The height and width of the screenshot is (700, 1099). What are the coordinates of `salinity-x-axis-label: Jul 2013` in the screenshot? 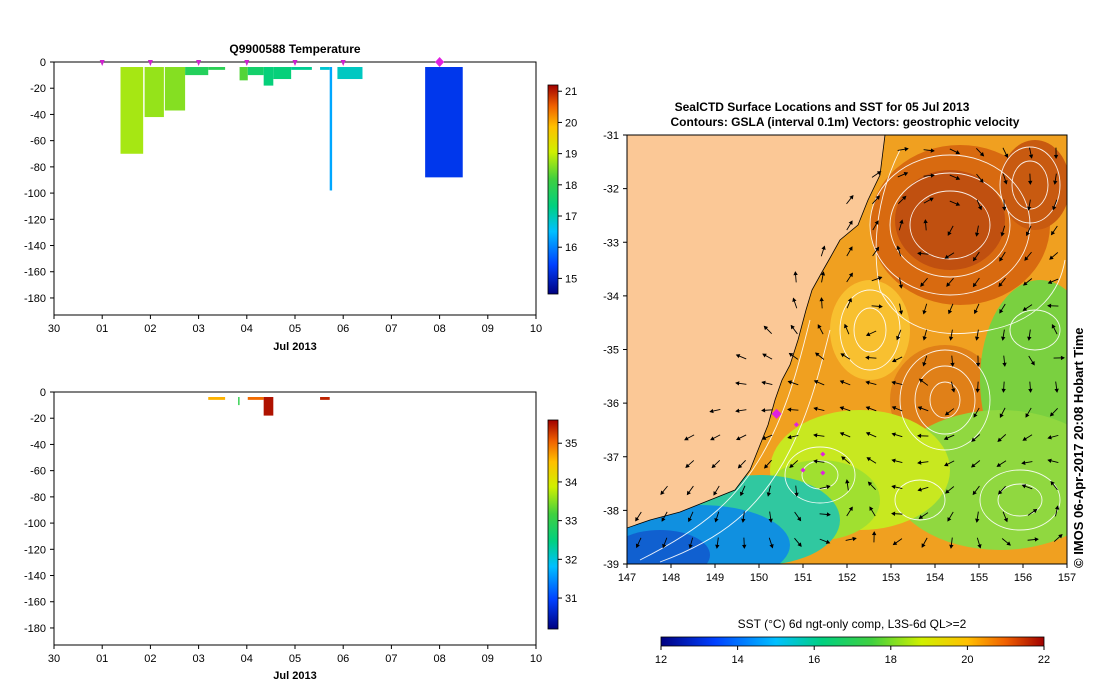 It's located at (294, 676).